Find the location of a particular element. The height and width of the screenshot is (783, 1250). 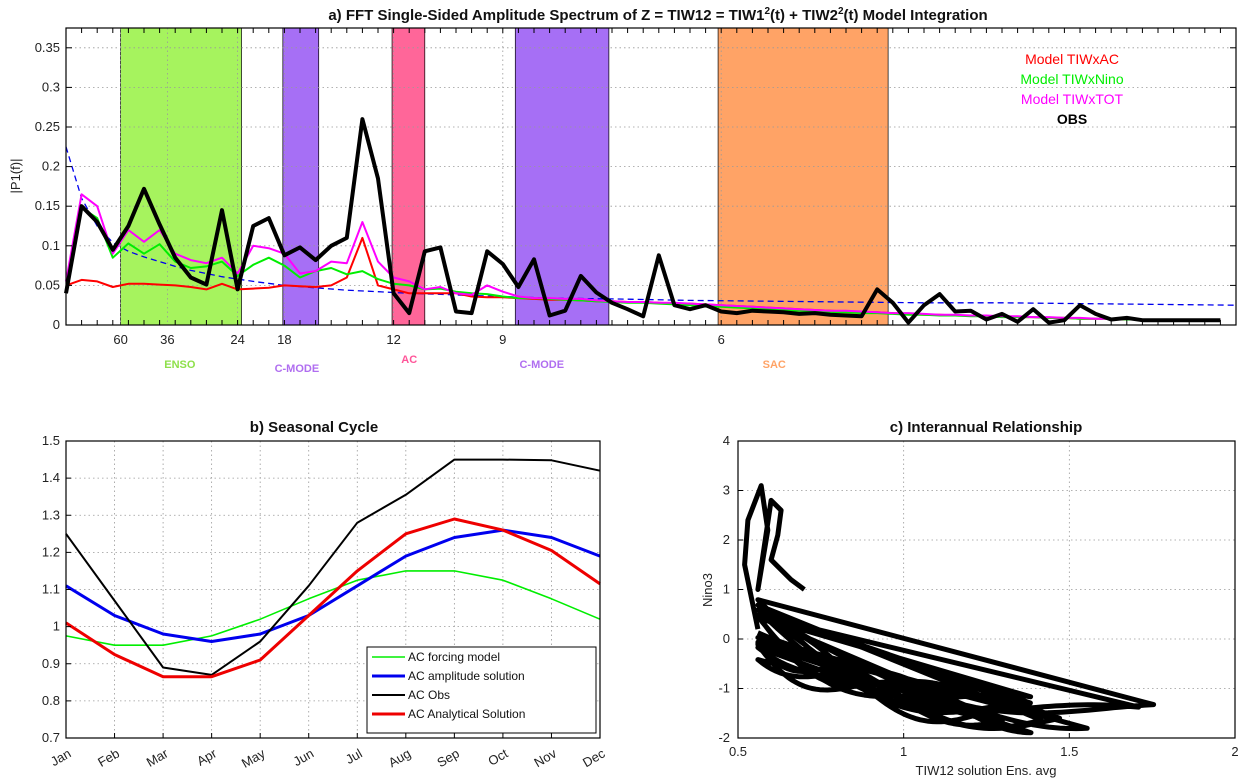

legend-entry-a-4: OBS is located at coordinates (1072, 119).